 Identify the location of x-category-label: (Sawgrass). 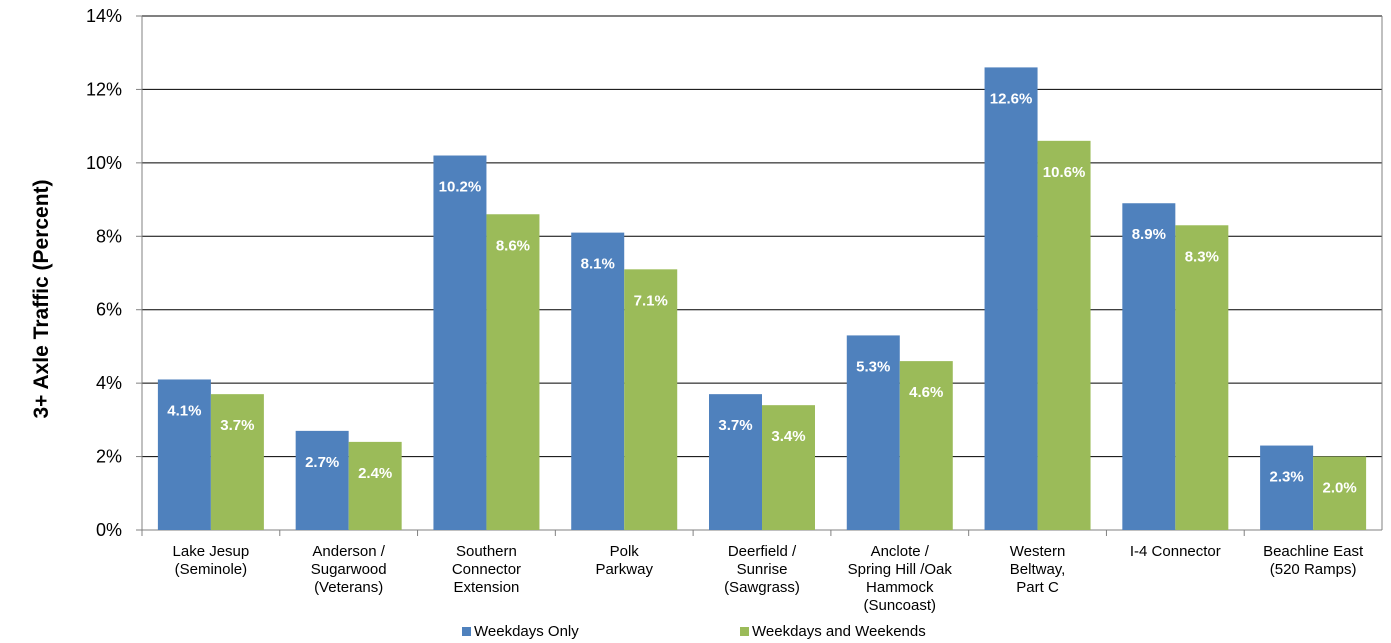
(762, 587).